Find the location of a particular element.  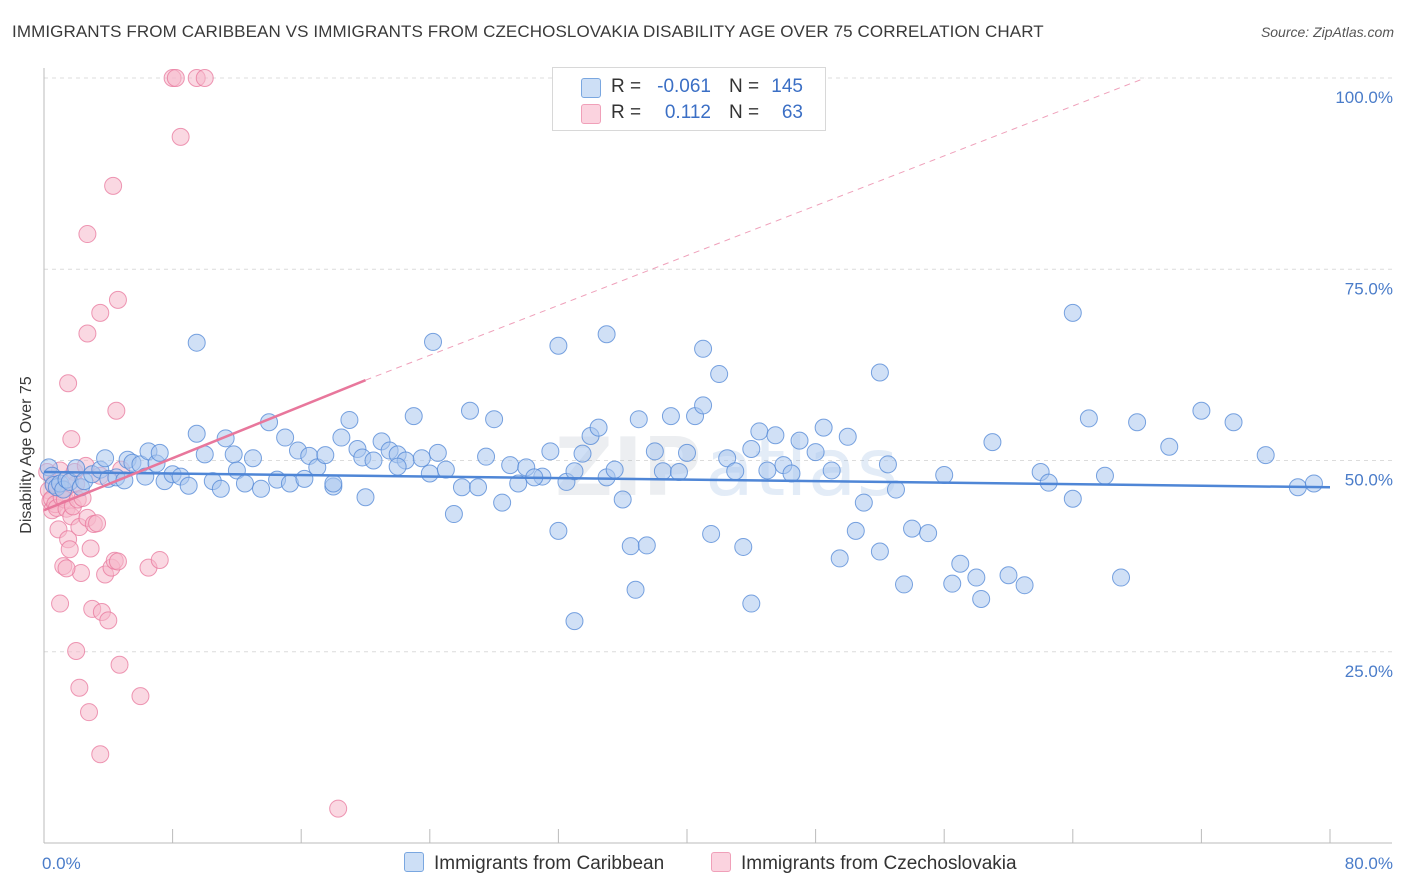

stats-row-caribbean: R = -0.061 N = 145 is located at coordinates (689, 89).